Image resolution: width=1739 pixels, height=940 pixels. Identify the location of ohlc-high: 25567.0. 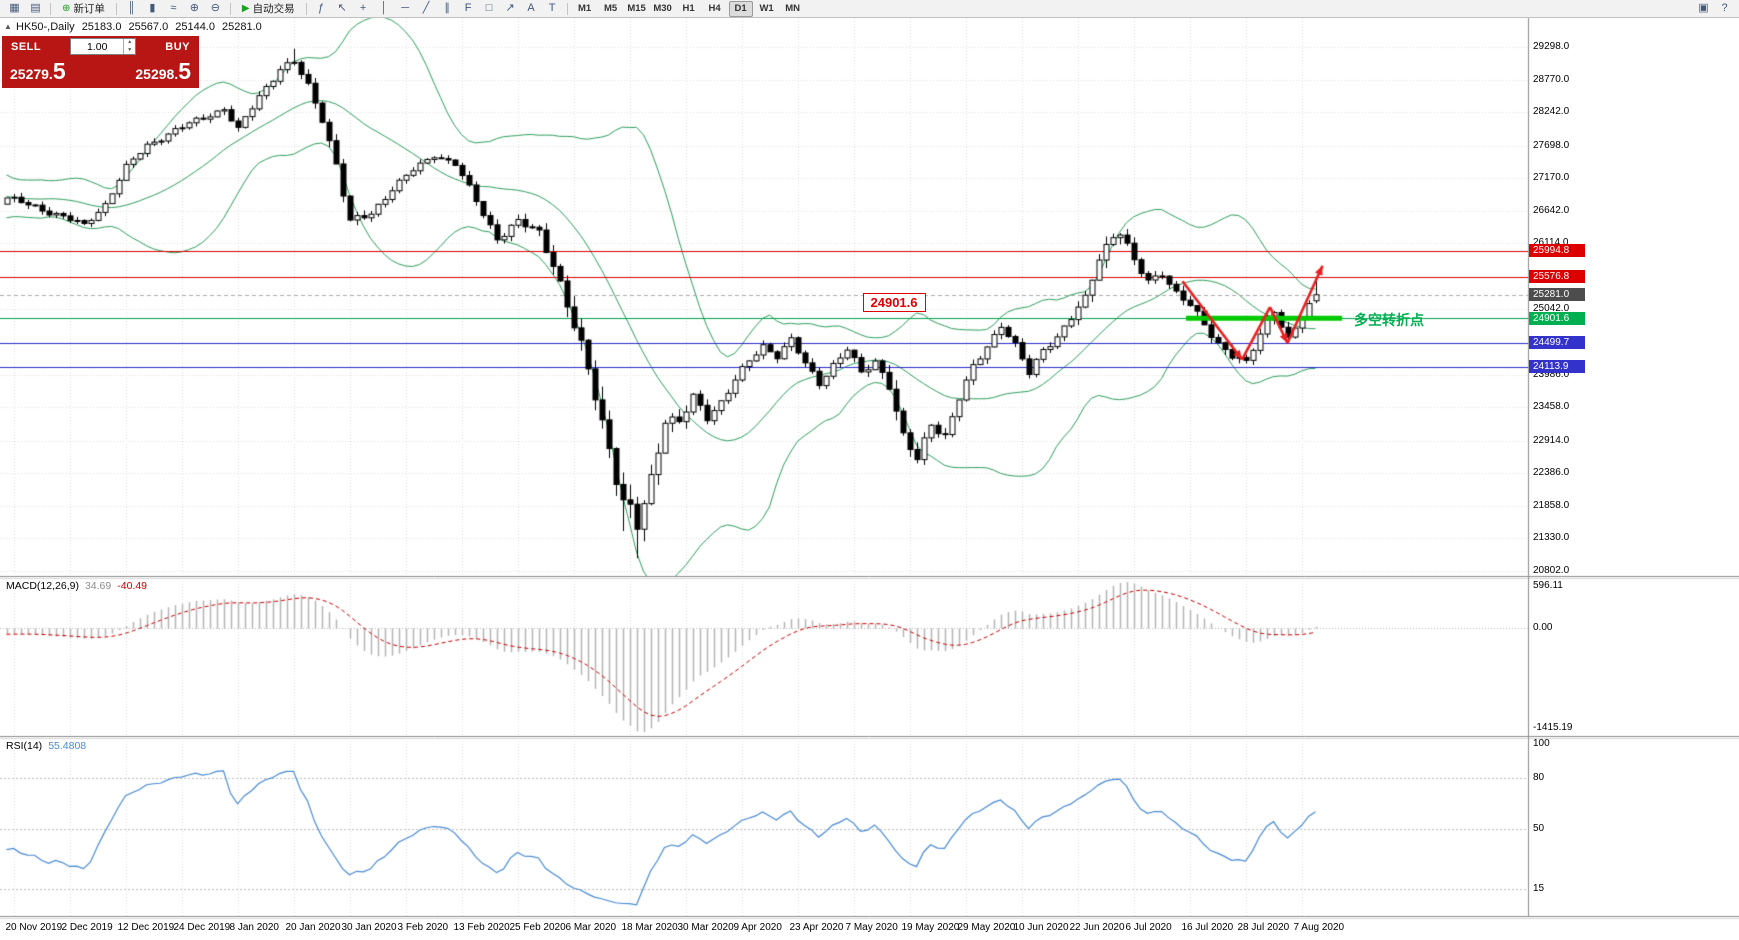
(148, 27).